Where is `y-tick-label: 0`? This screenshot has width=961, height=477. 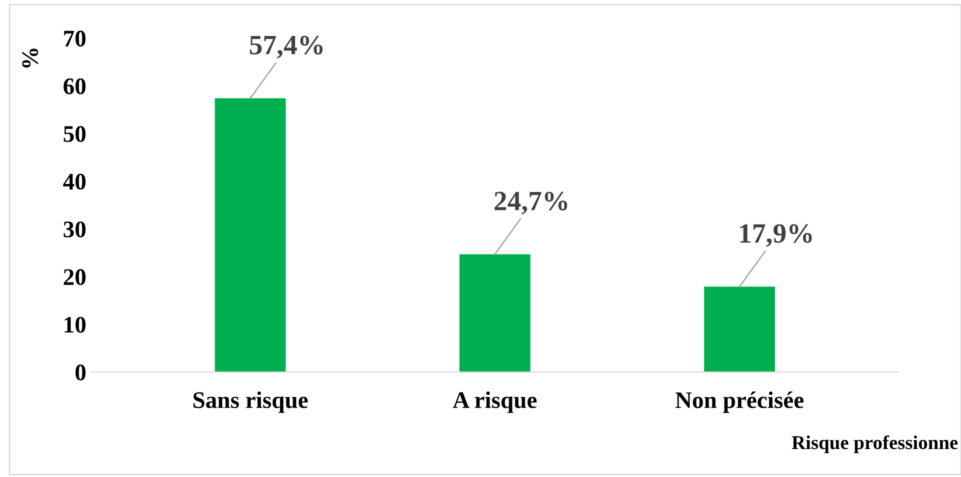
y-tick-label: 0 is located at coordinates (81, 372).